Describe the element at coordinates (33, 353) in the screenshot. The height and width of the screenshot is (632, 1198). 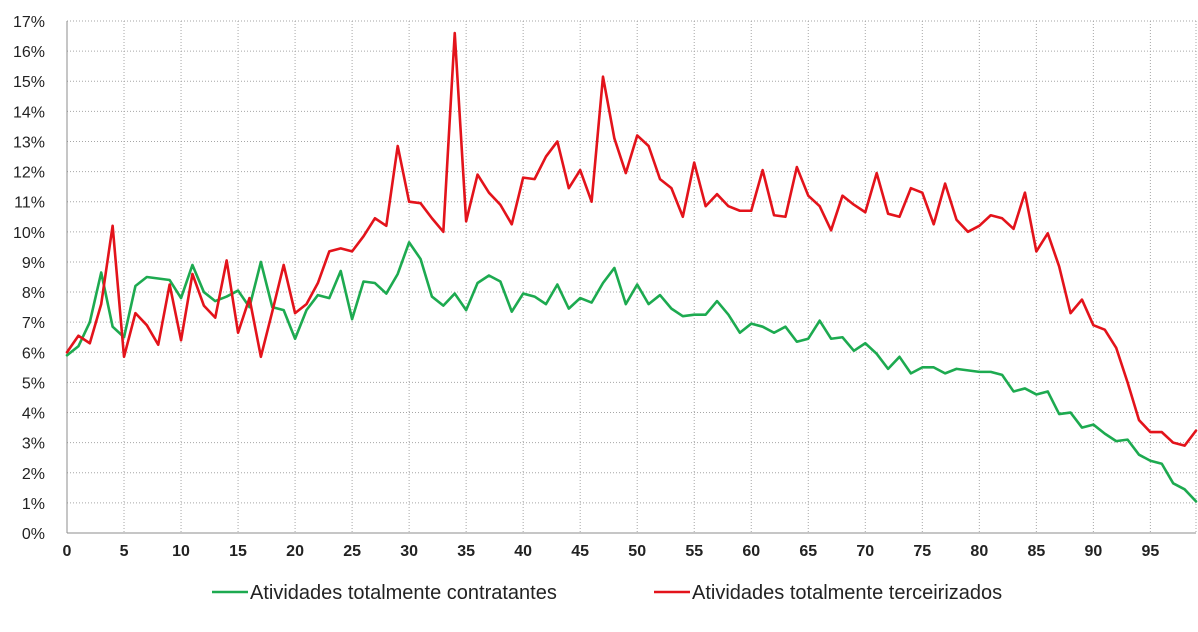
I see `y-tick-label: 6%` at that location.